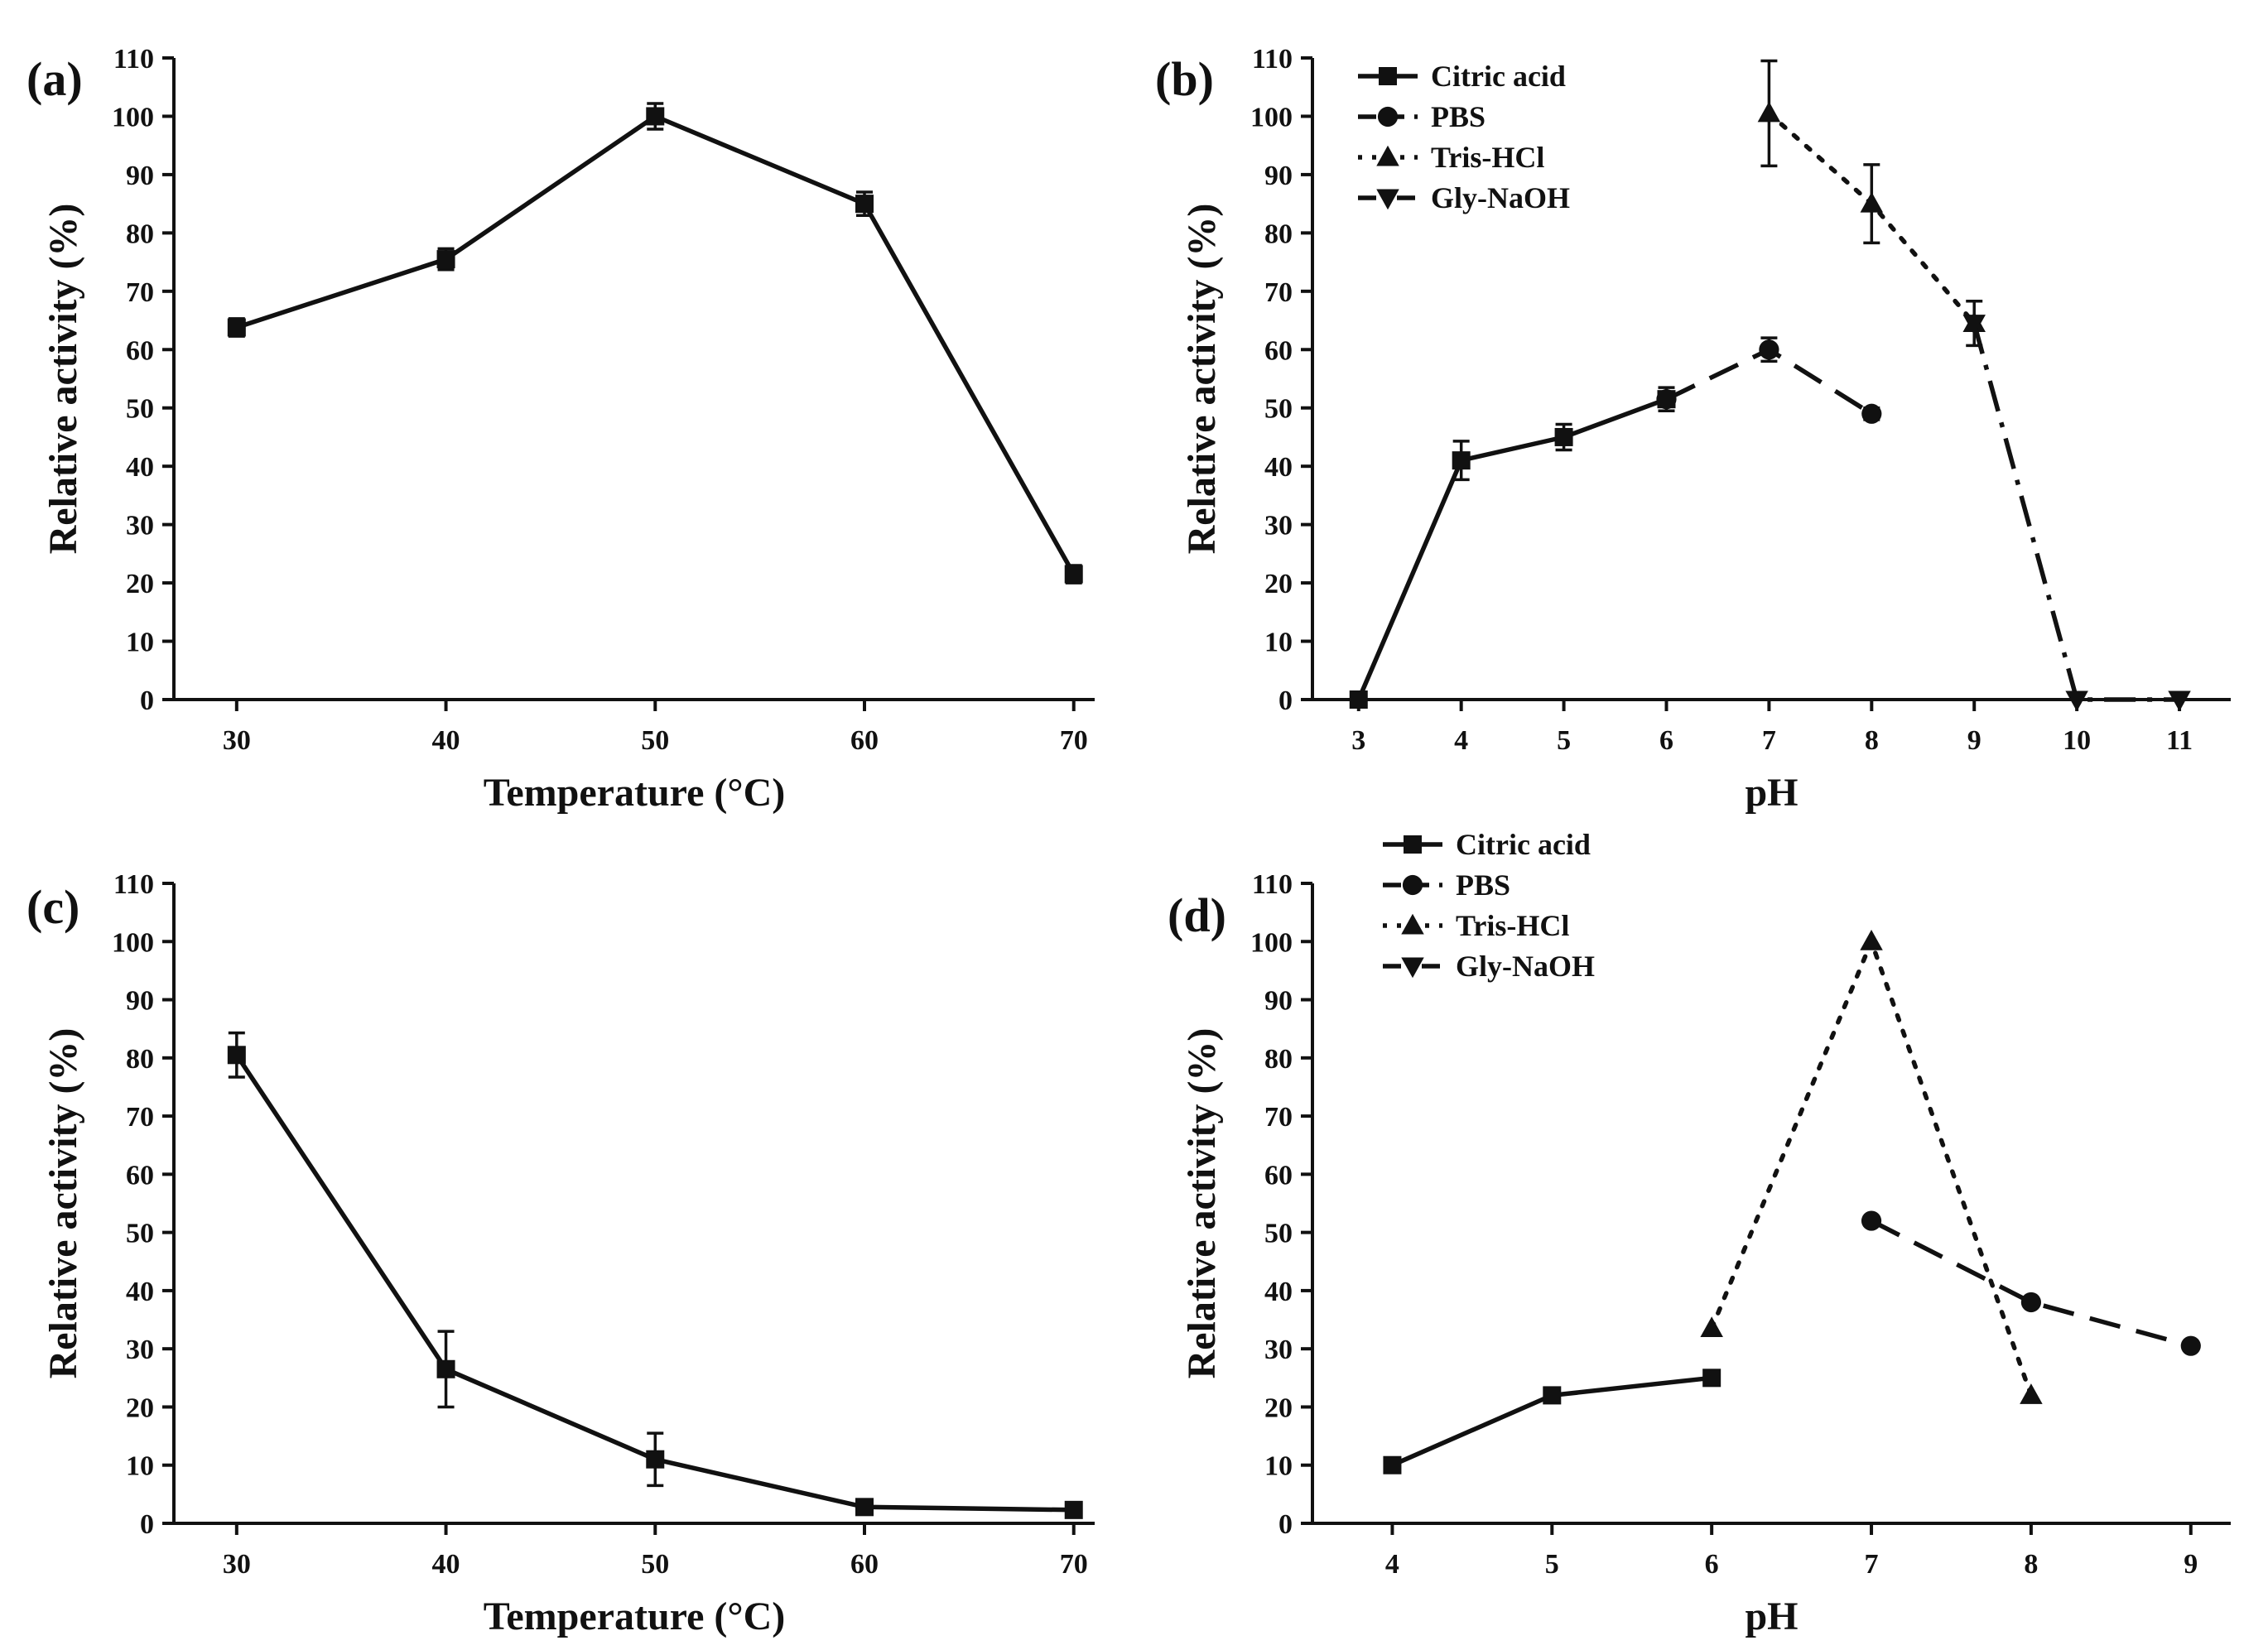 This screenshot has height=1650, width=2268. Describe the element at coordinates (1772, 1616) in the screenshot. I see `x-axis-label: pH` at that location.